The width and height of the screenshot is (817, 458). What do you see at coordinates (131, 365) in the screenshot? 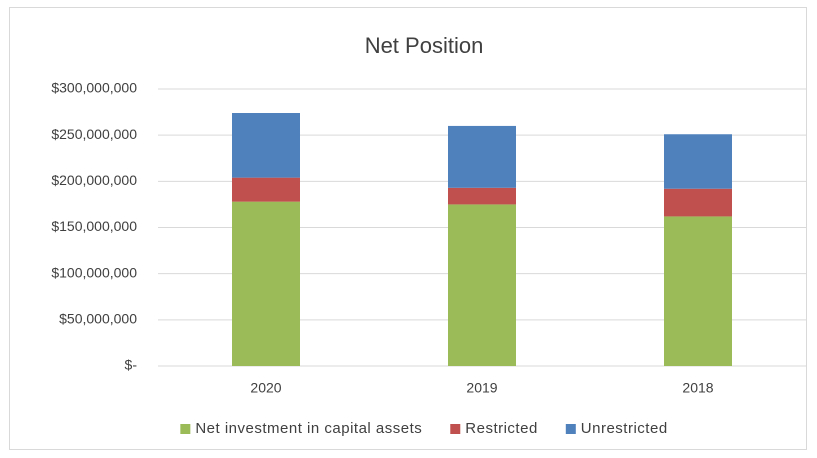
I see `y-tick-label: $-` at bounding box center [131, 365].